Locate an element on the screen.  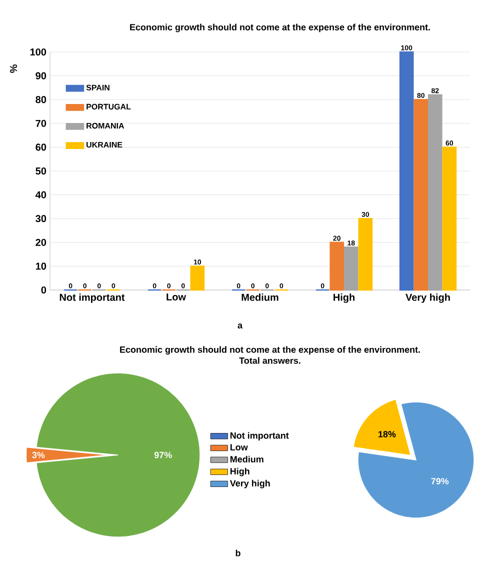
chart-title: Economic growth should not come at the expense of the environment. is located at coordinates (280, 28).